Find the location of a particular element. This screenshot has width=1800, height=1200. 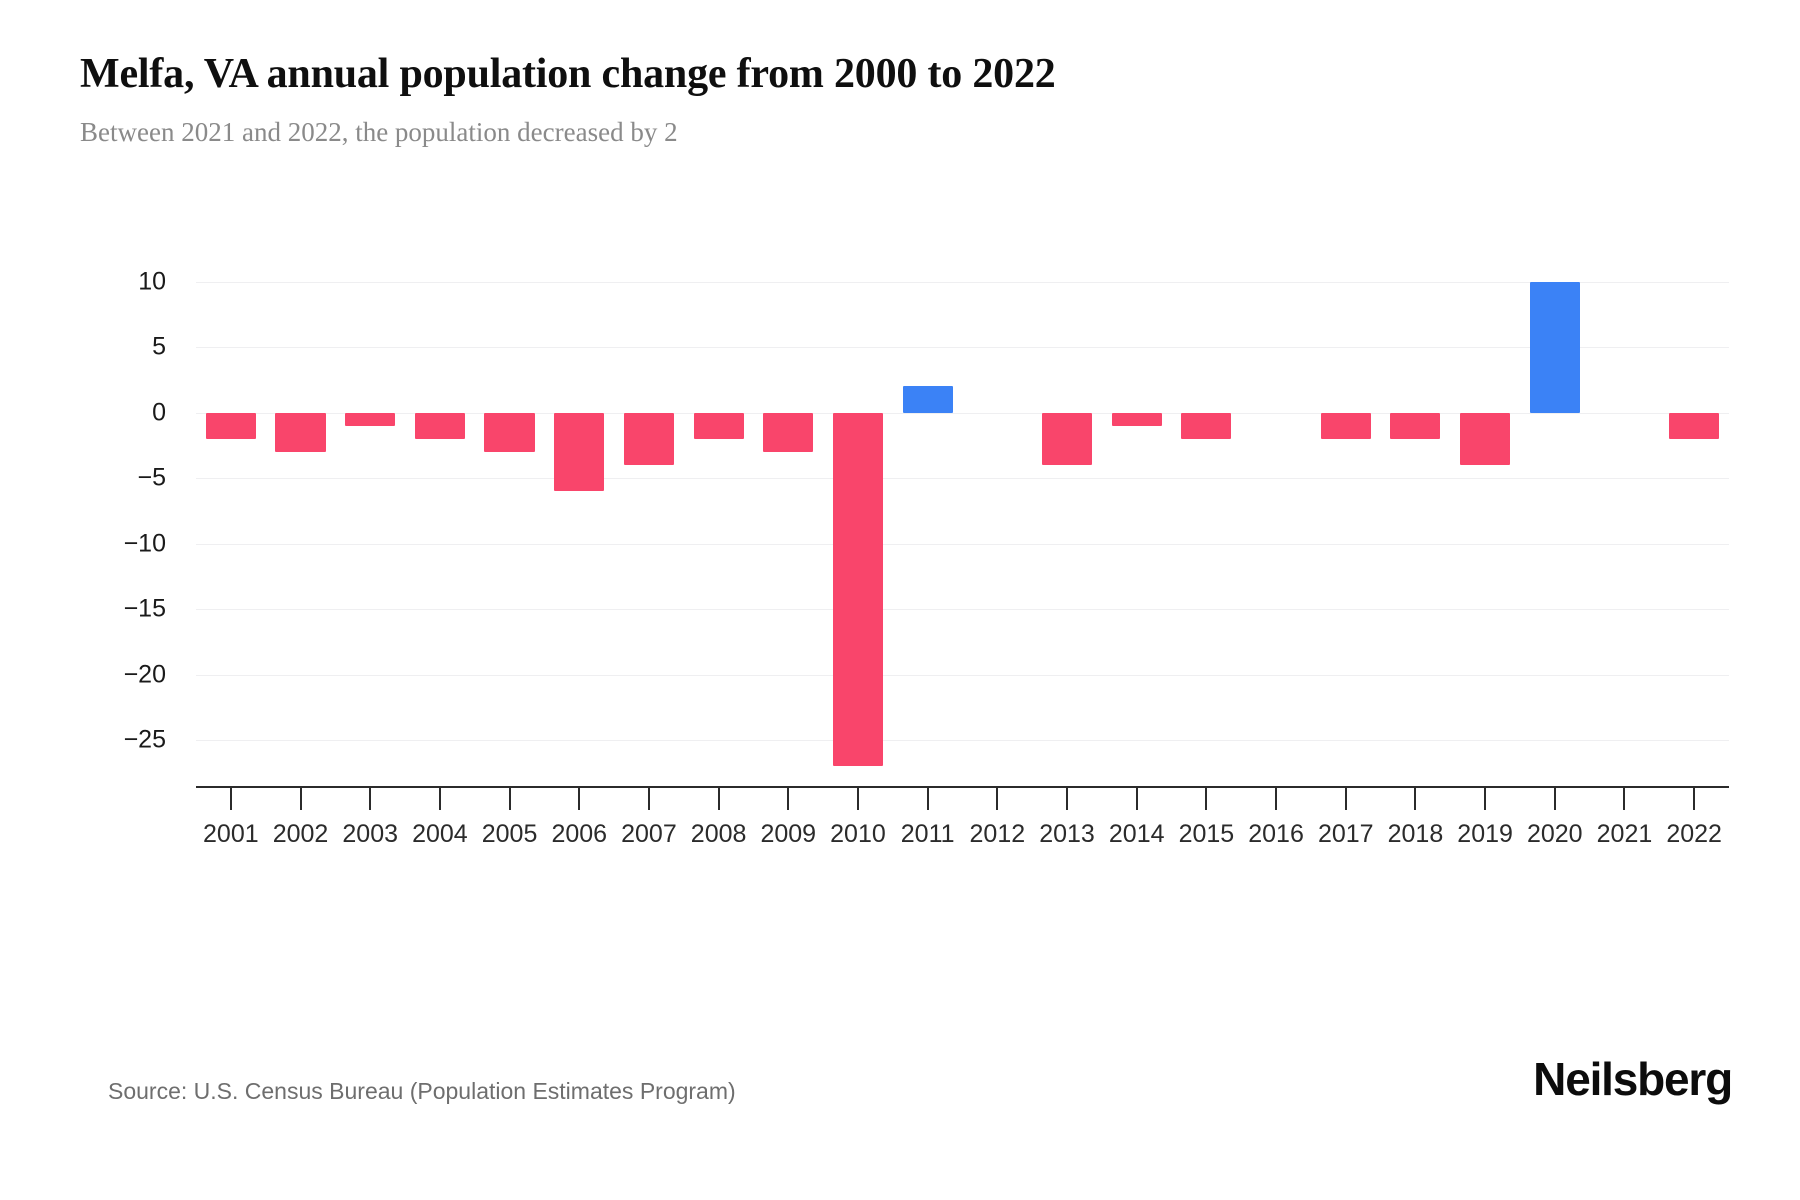

x-axis-tick-label: 2008 is located at coordinates (718, 834).